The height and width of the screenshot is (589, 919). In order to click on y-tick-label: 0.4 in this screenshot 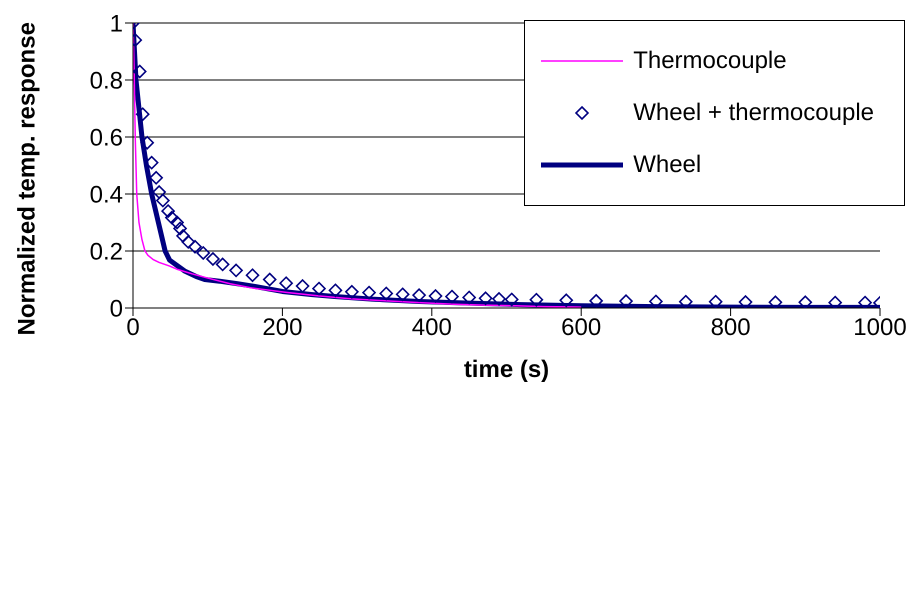, I will do `click(106, 195)`.